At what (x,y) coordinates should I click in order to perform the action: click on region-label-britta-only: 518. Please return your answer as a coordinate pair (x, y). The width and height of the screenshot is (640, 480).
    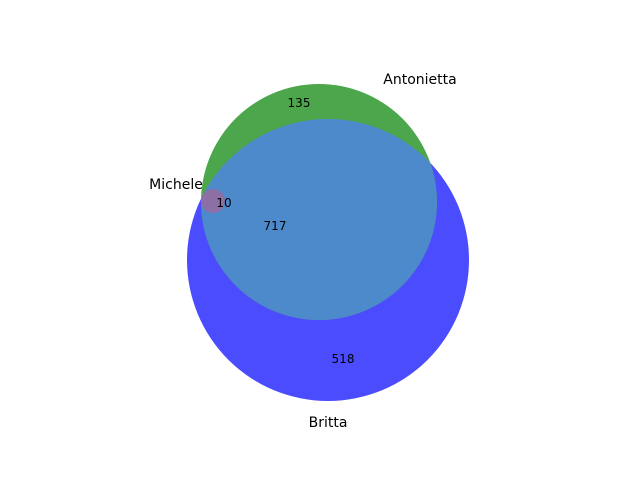
    Looking at the image, I should click on (343, 359).